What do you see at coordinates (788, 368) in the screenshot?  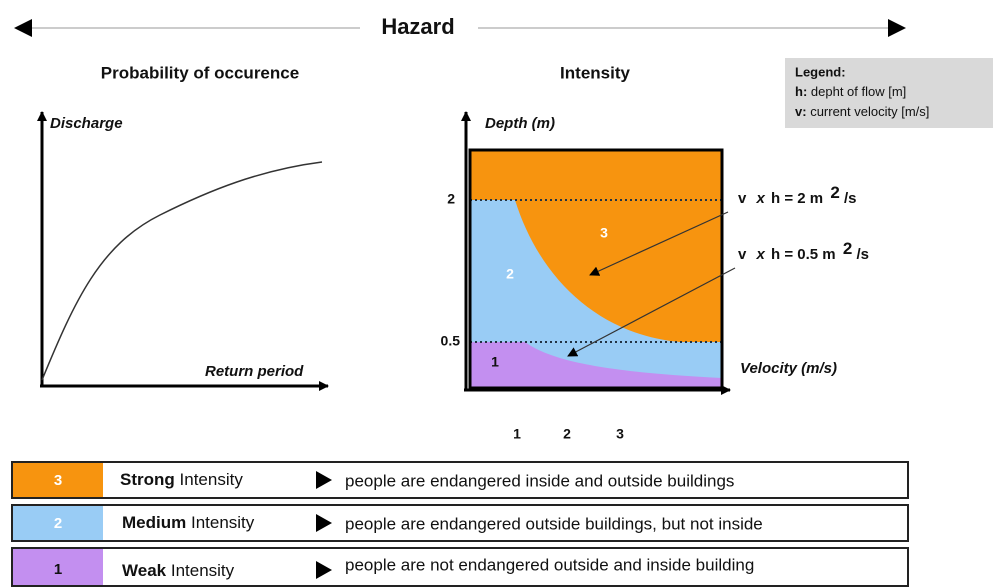 I see `x-axis-label: Velocity (m/s)` at bounding box center [788, 368].